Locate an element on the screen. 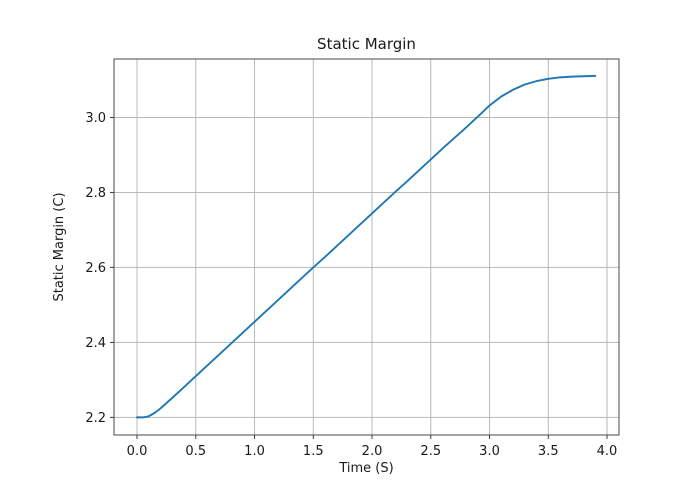  y-axis-label: Static Margin (C) is located at coordinates (59, 246).